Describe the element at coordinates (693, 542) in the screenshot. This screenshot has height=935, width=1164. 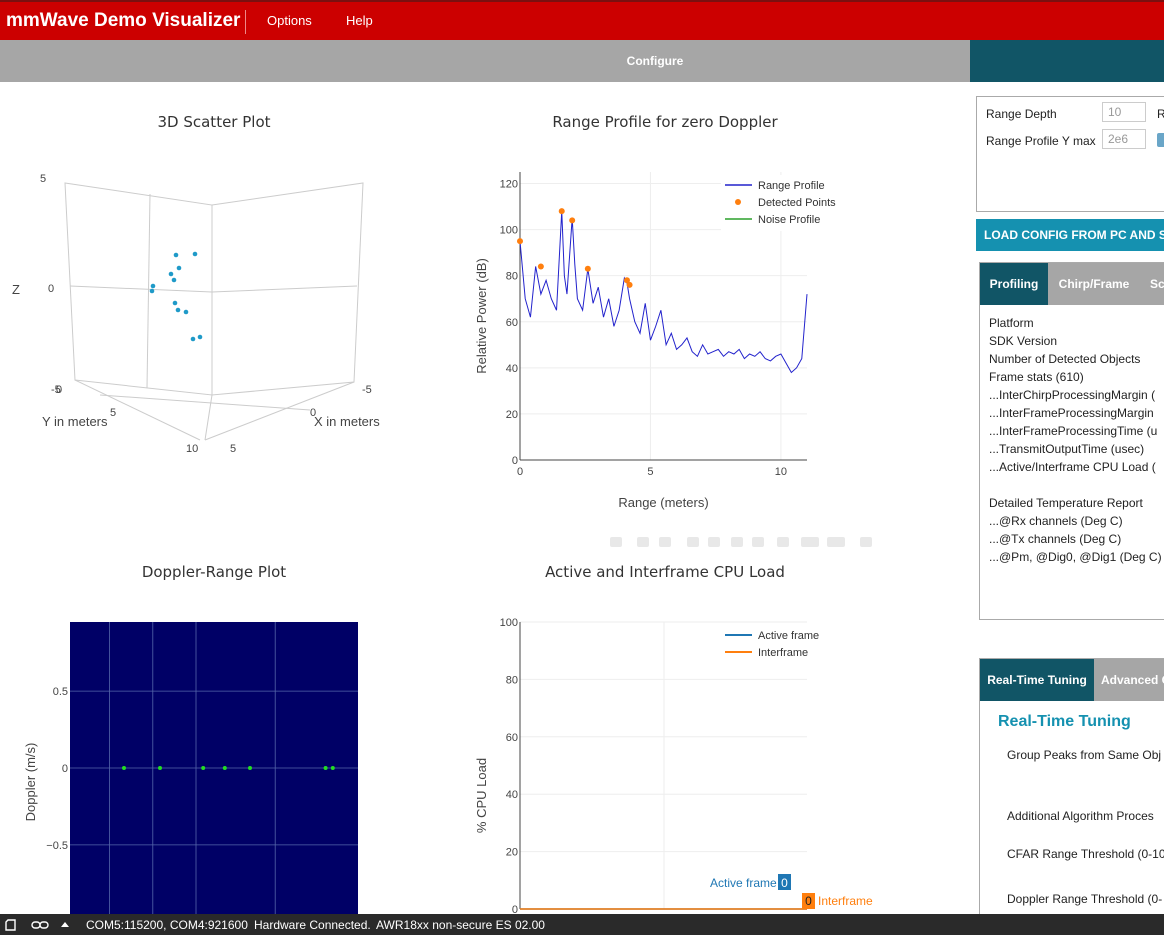
I see `zoom-in-icon` at that location.